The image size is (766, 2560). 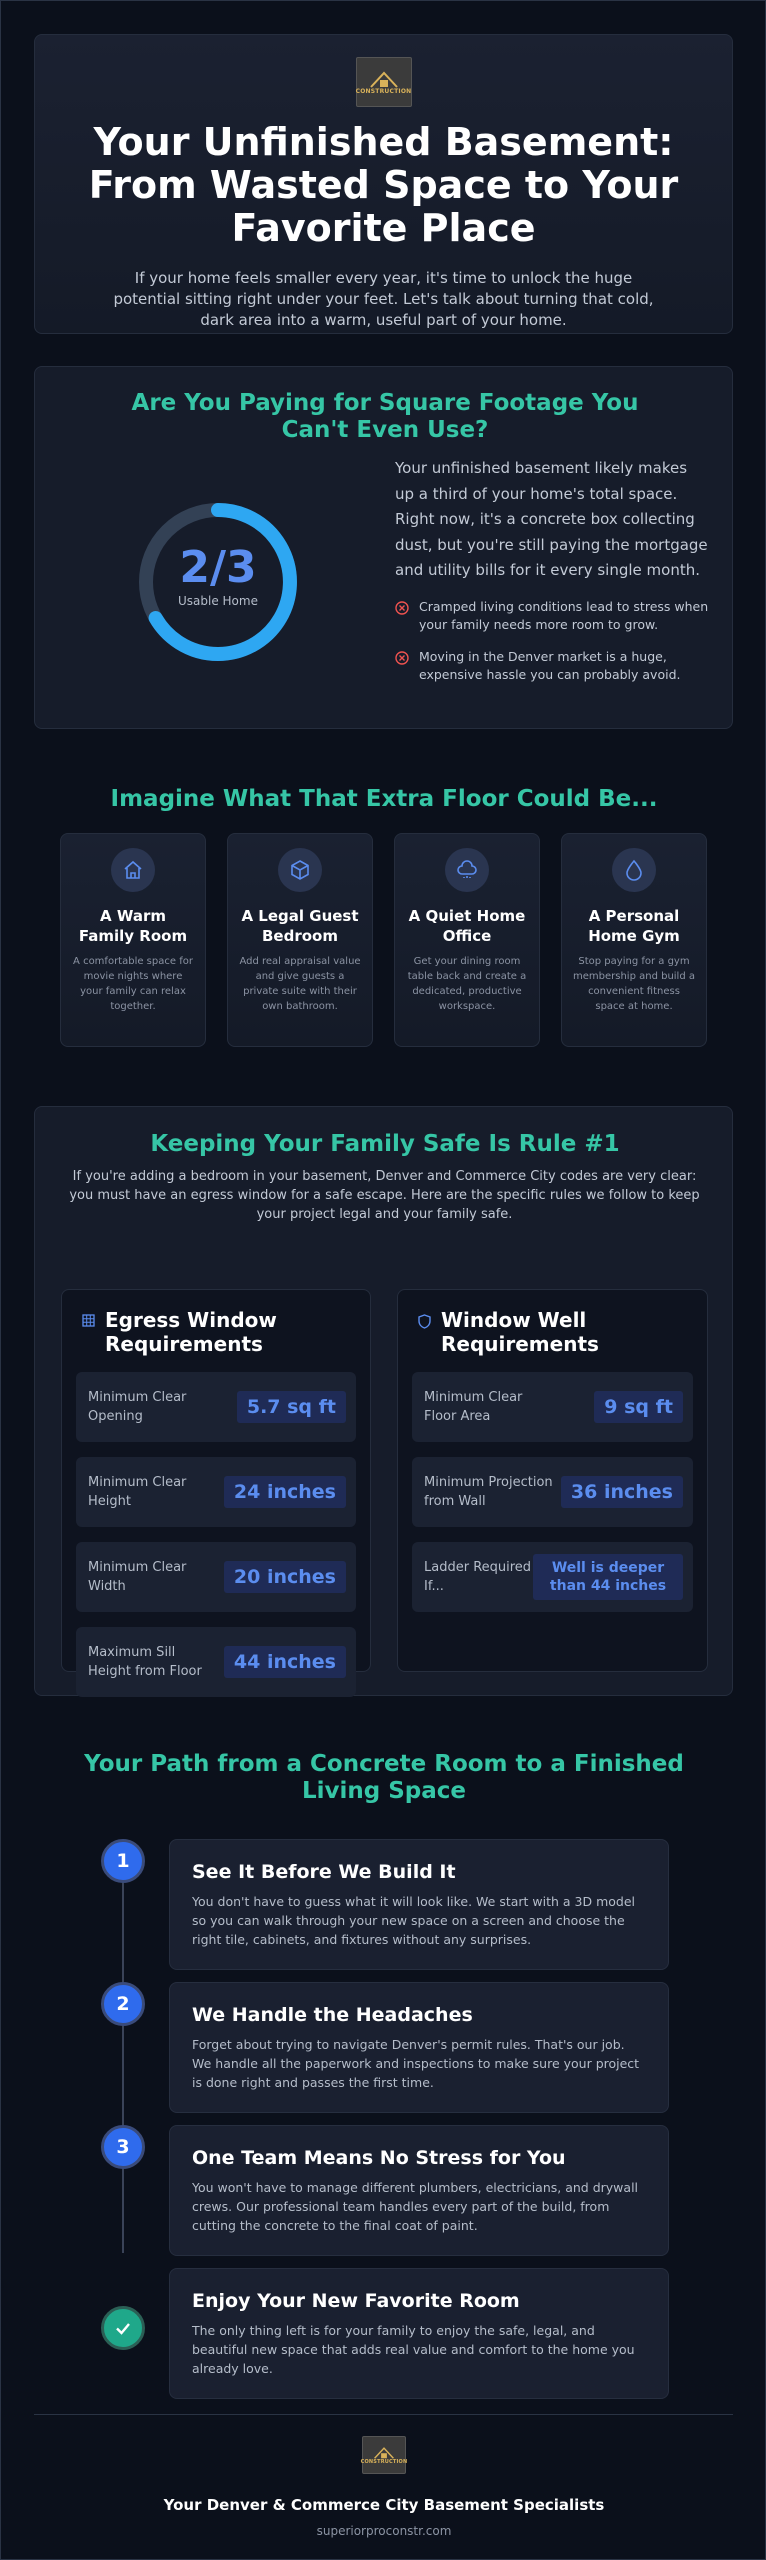 I want to click on logo: CONSTRUCTION, so click(x=383, y=82).